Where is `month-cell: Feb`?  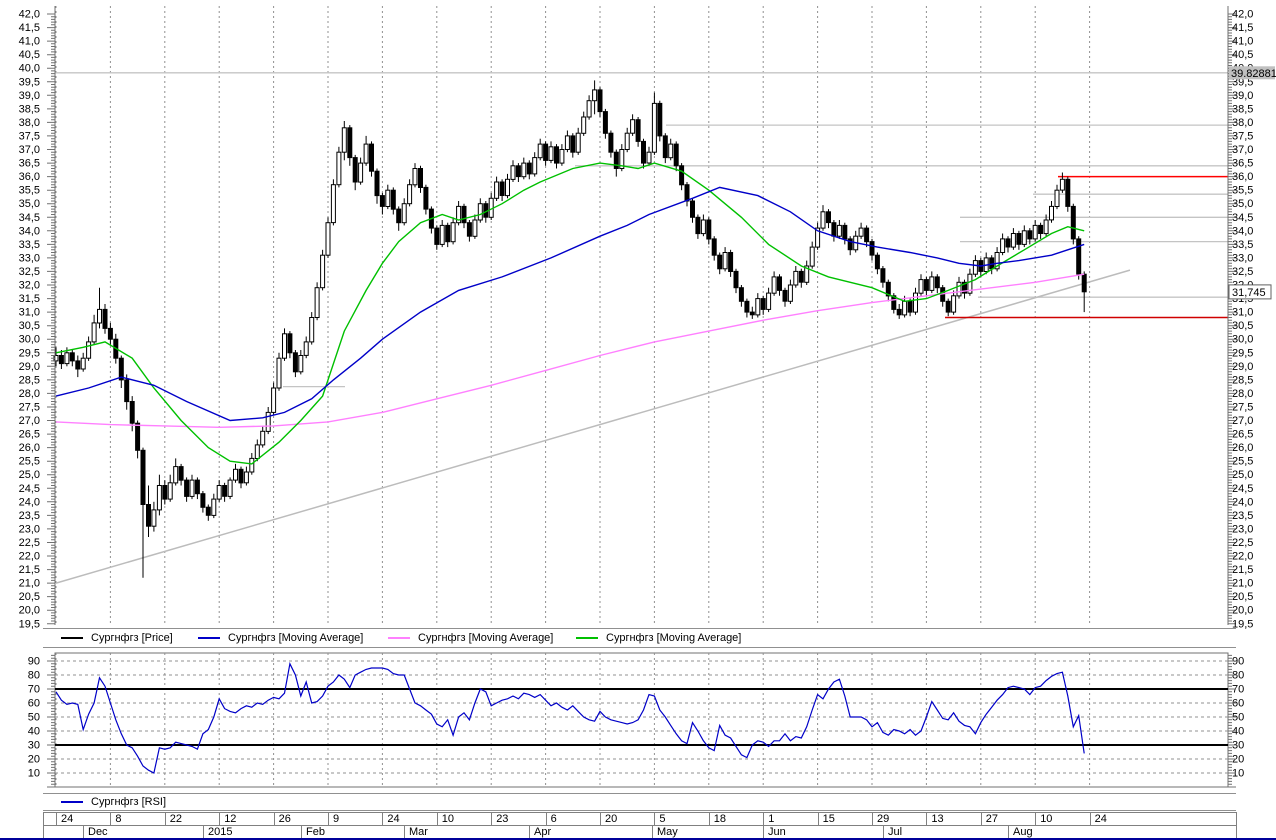
month-cell: Feb is located at coordinates (353, 832).